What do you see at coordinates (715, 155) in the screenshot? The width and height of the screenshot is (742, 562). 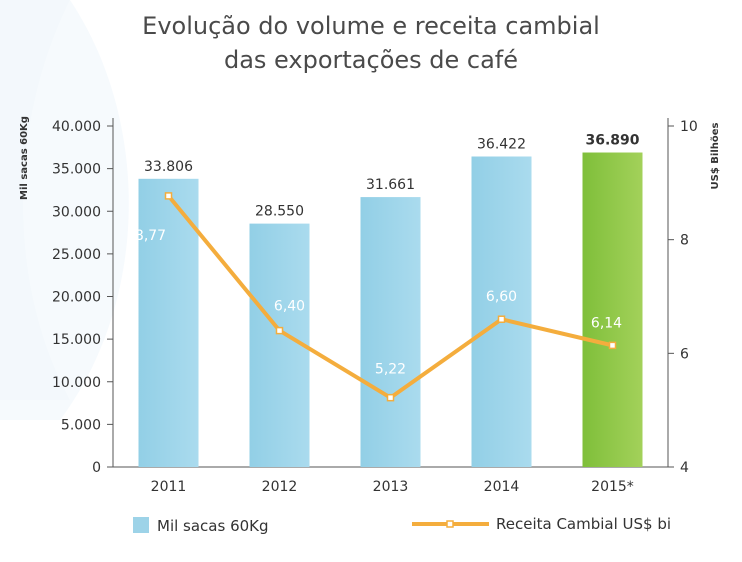 I see `y-right-axis-label: US$ Bilhões` at bounding box center [715, 155].